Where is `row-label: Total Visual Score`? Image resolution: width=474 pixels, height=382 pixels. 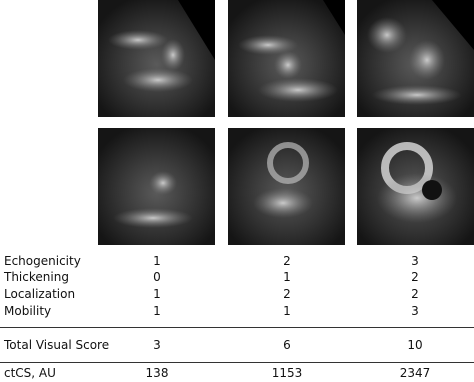 row-label: Total Visual Score is located at coordinates (57, 345).